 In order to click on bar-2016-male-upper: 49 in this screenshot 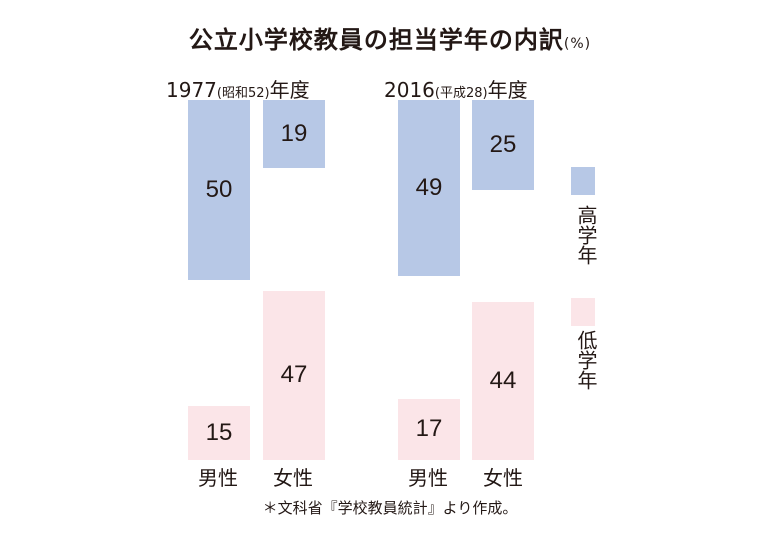, I will do `click(429, 188)`.